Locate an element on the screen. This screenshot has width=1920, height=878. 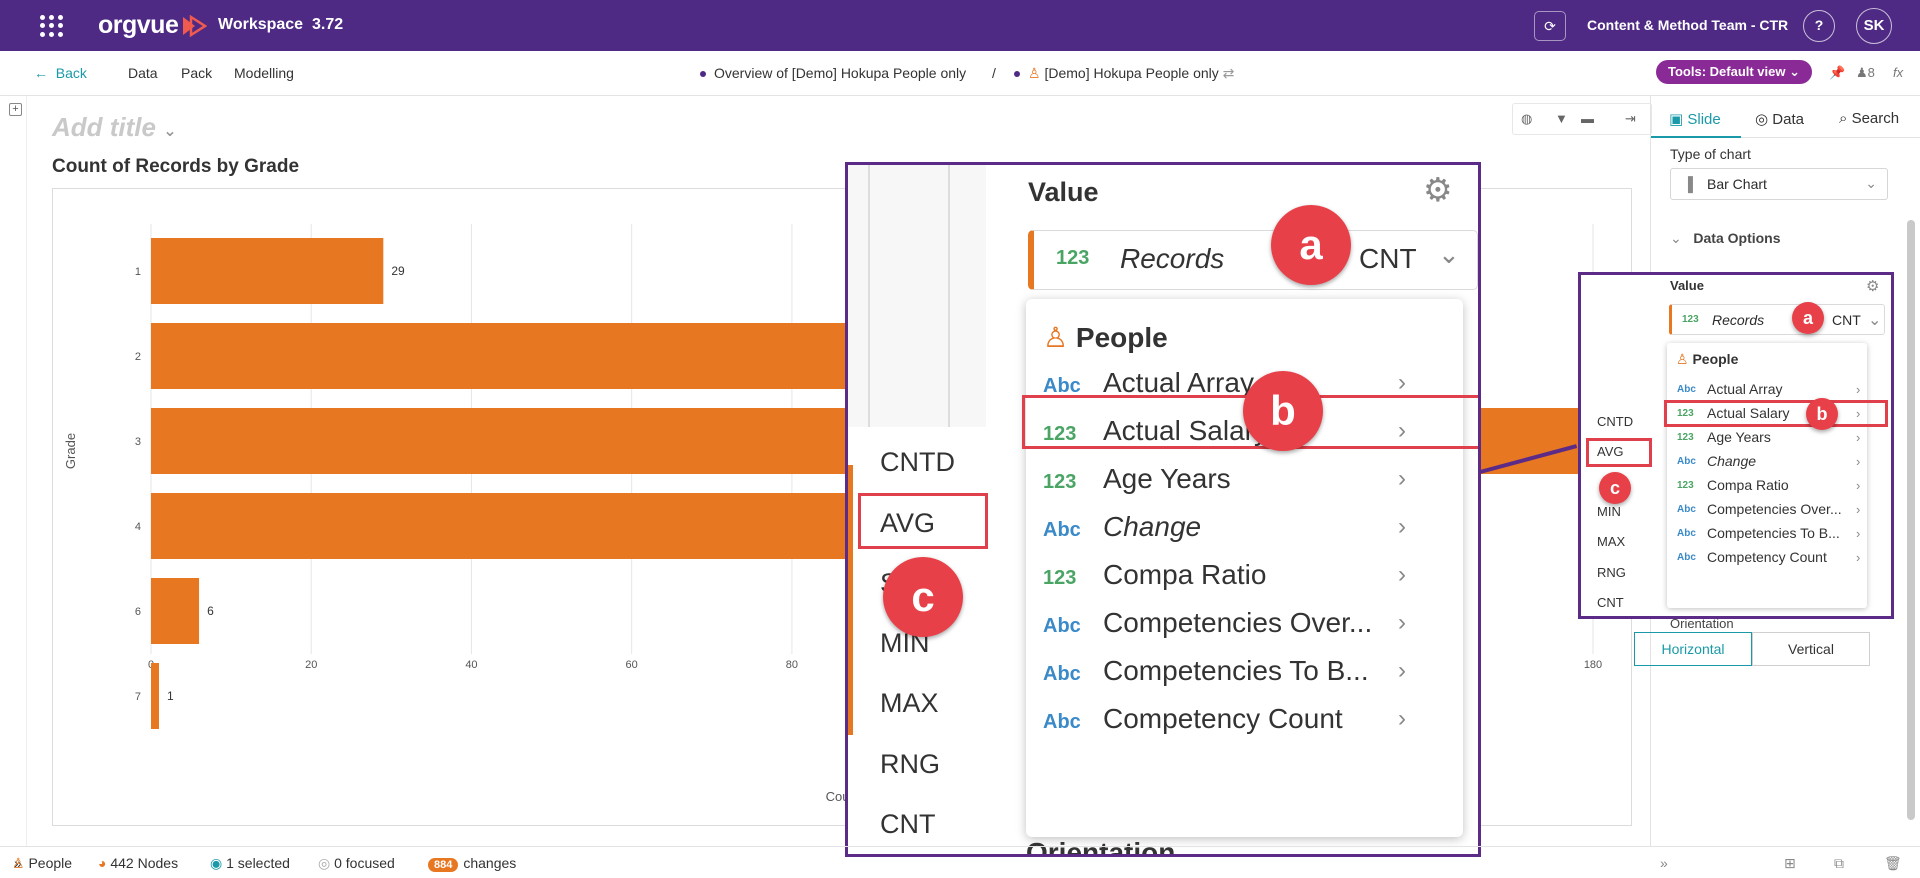
palette-icon: ◍ is located at coordinates (1527, 118).